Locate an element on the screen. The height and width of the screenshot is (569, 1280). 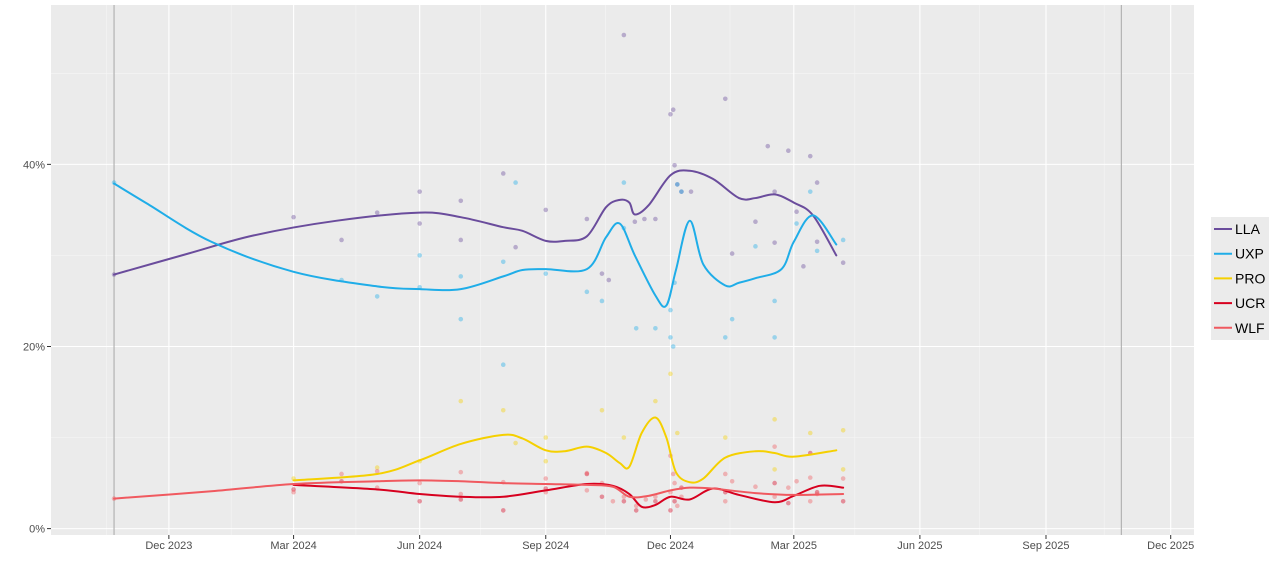
y-tick-label: 20% is located at coordinates (34, 347).